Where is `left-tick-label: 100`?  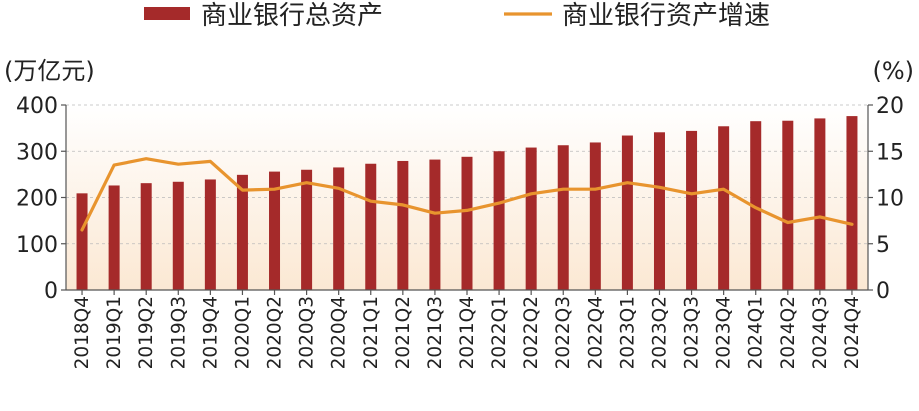 left-tick-label: 100 is located at coordinates (37, 245).